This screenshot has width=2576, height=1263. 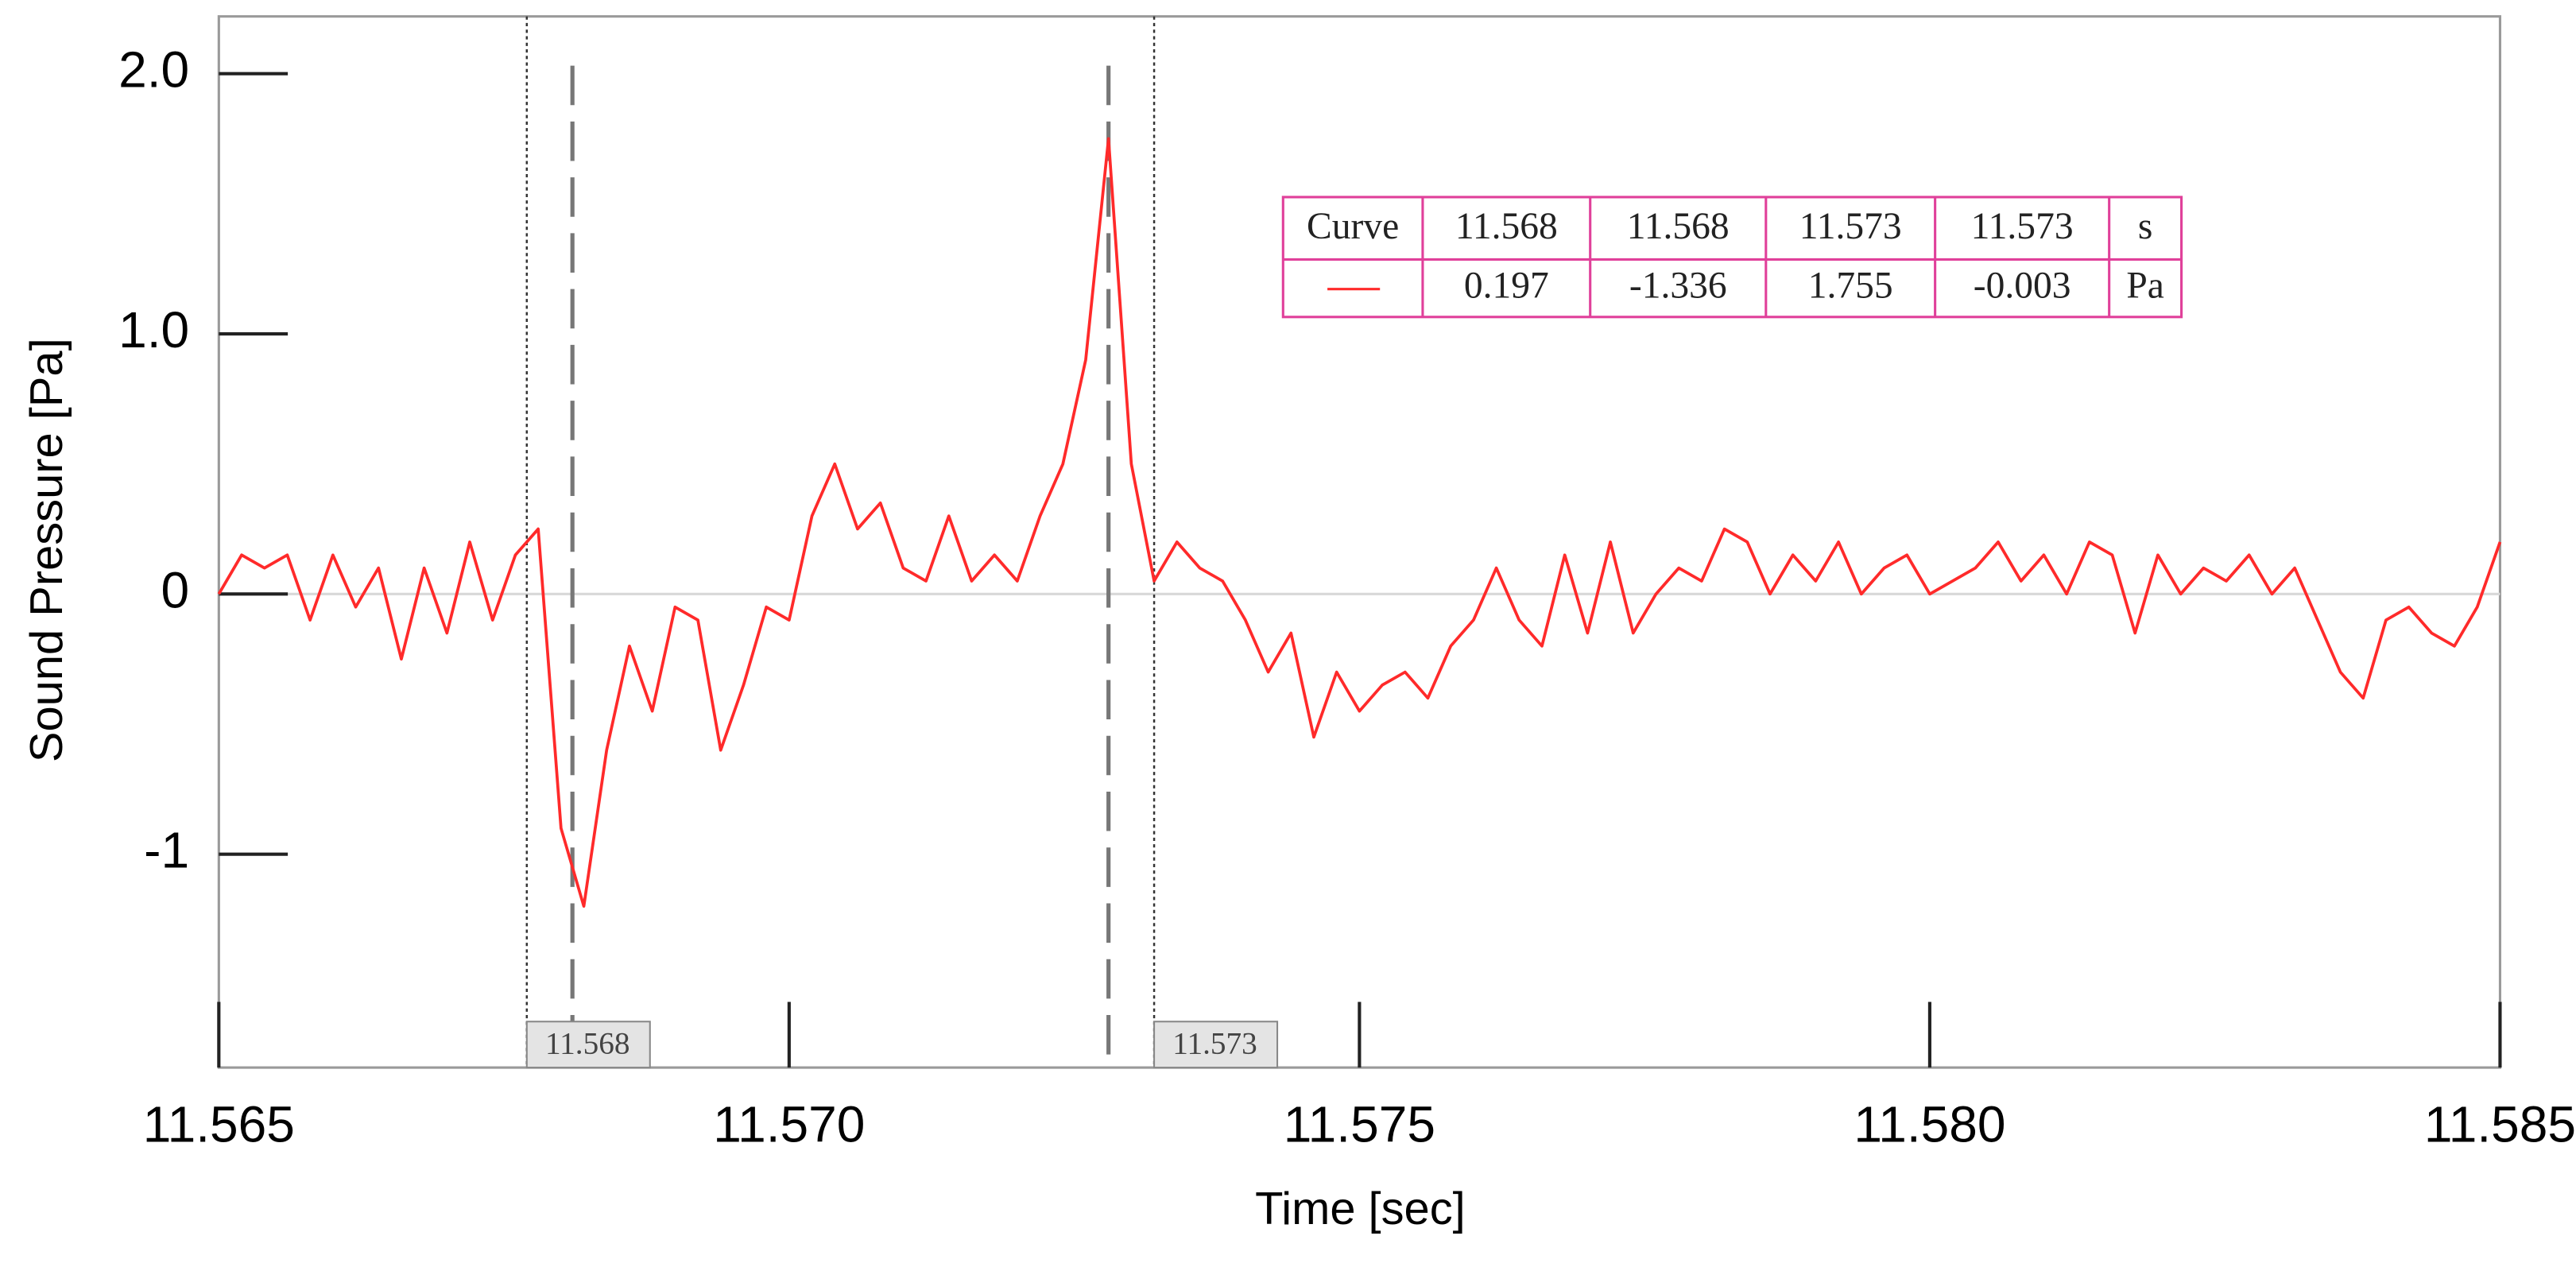 I want to click on cursor-label: 11.568, so click(x=587, y=1043).